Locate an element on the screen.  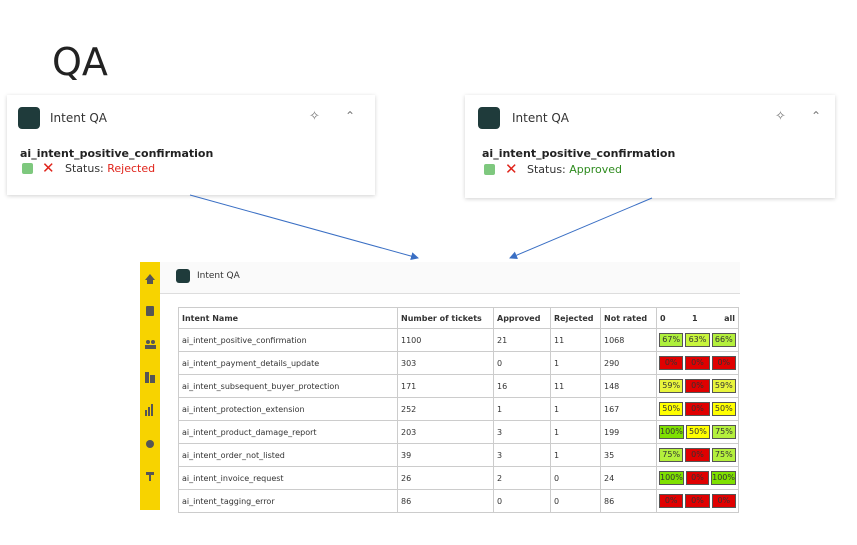
cell: ai_intent_order_not_listed is located at coordinates (288, 455).